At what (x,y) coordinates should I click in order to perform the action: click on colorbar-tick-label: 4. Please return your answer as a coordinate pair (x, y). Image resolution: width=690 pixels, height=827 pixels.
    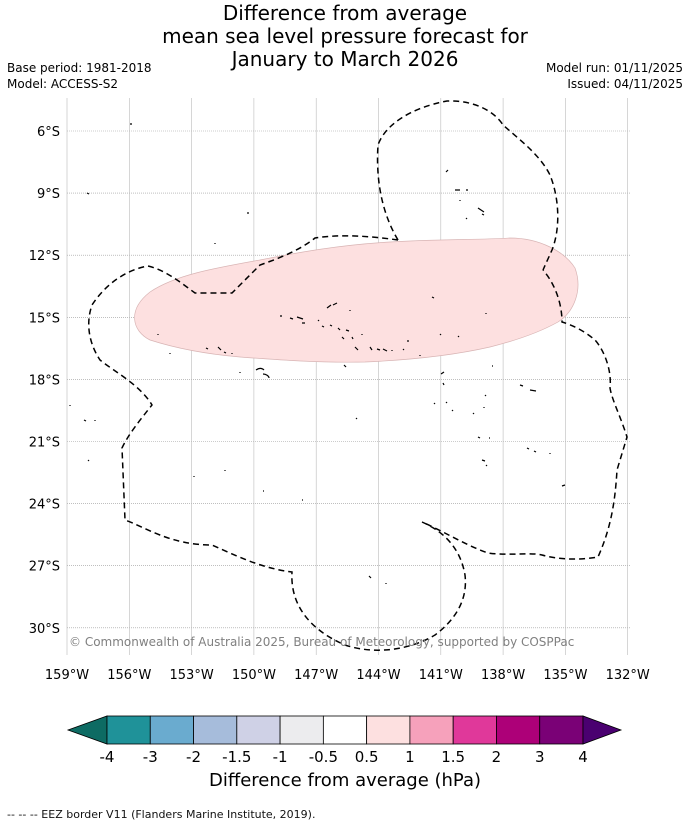
    Looking at the image, I should click on (583, 757).